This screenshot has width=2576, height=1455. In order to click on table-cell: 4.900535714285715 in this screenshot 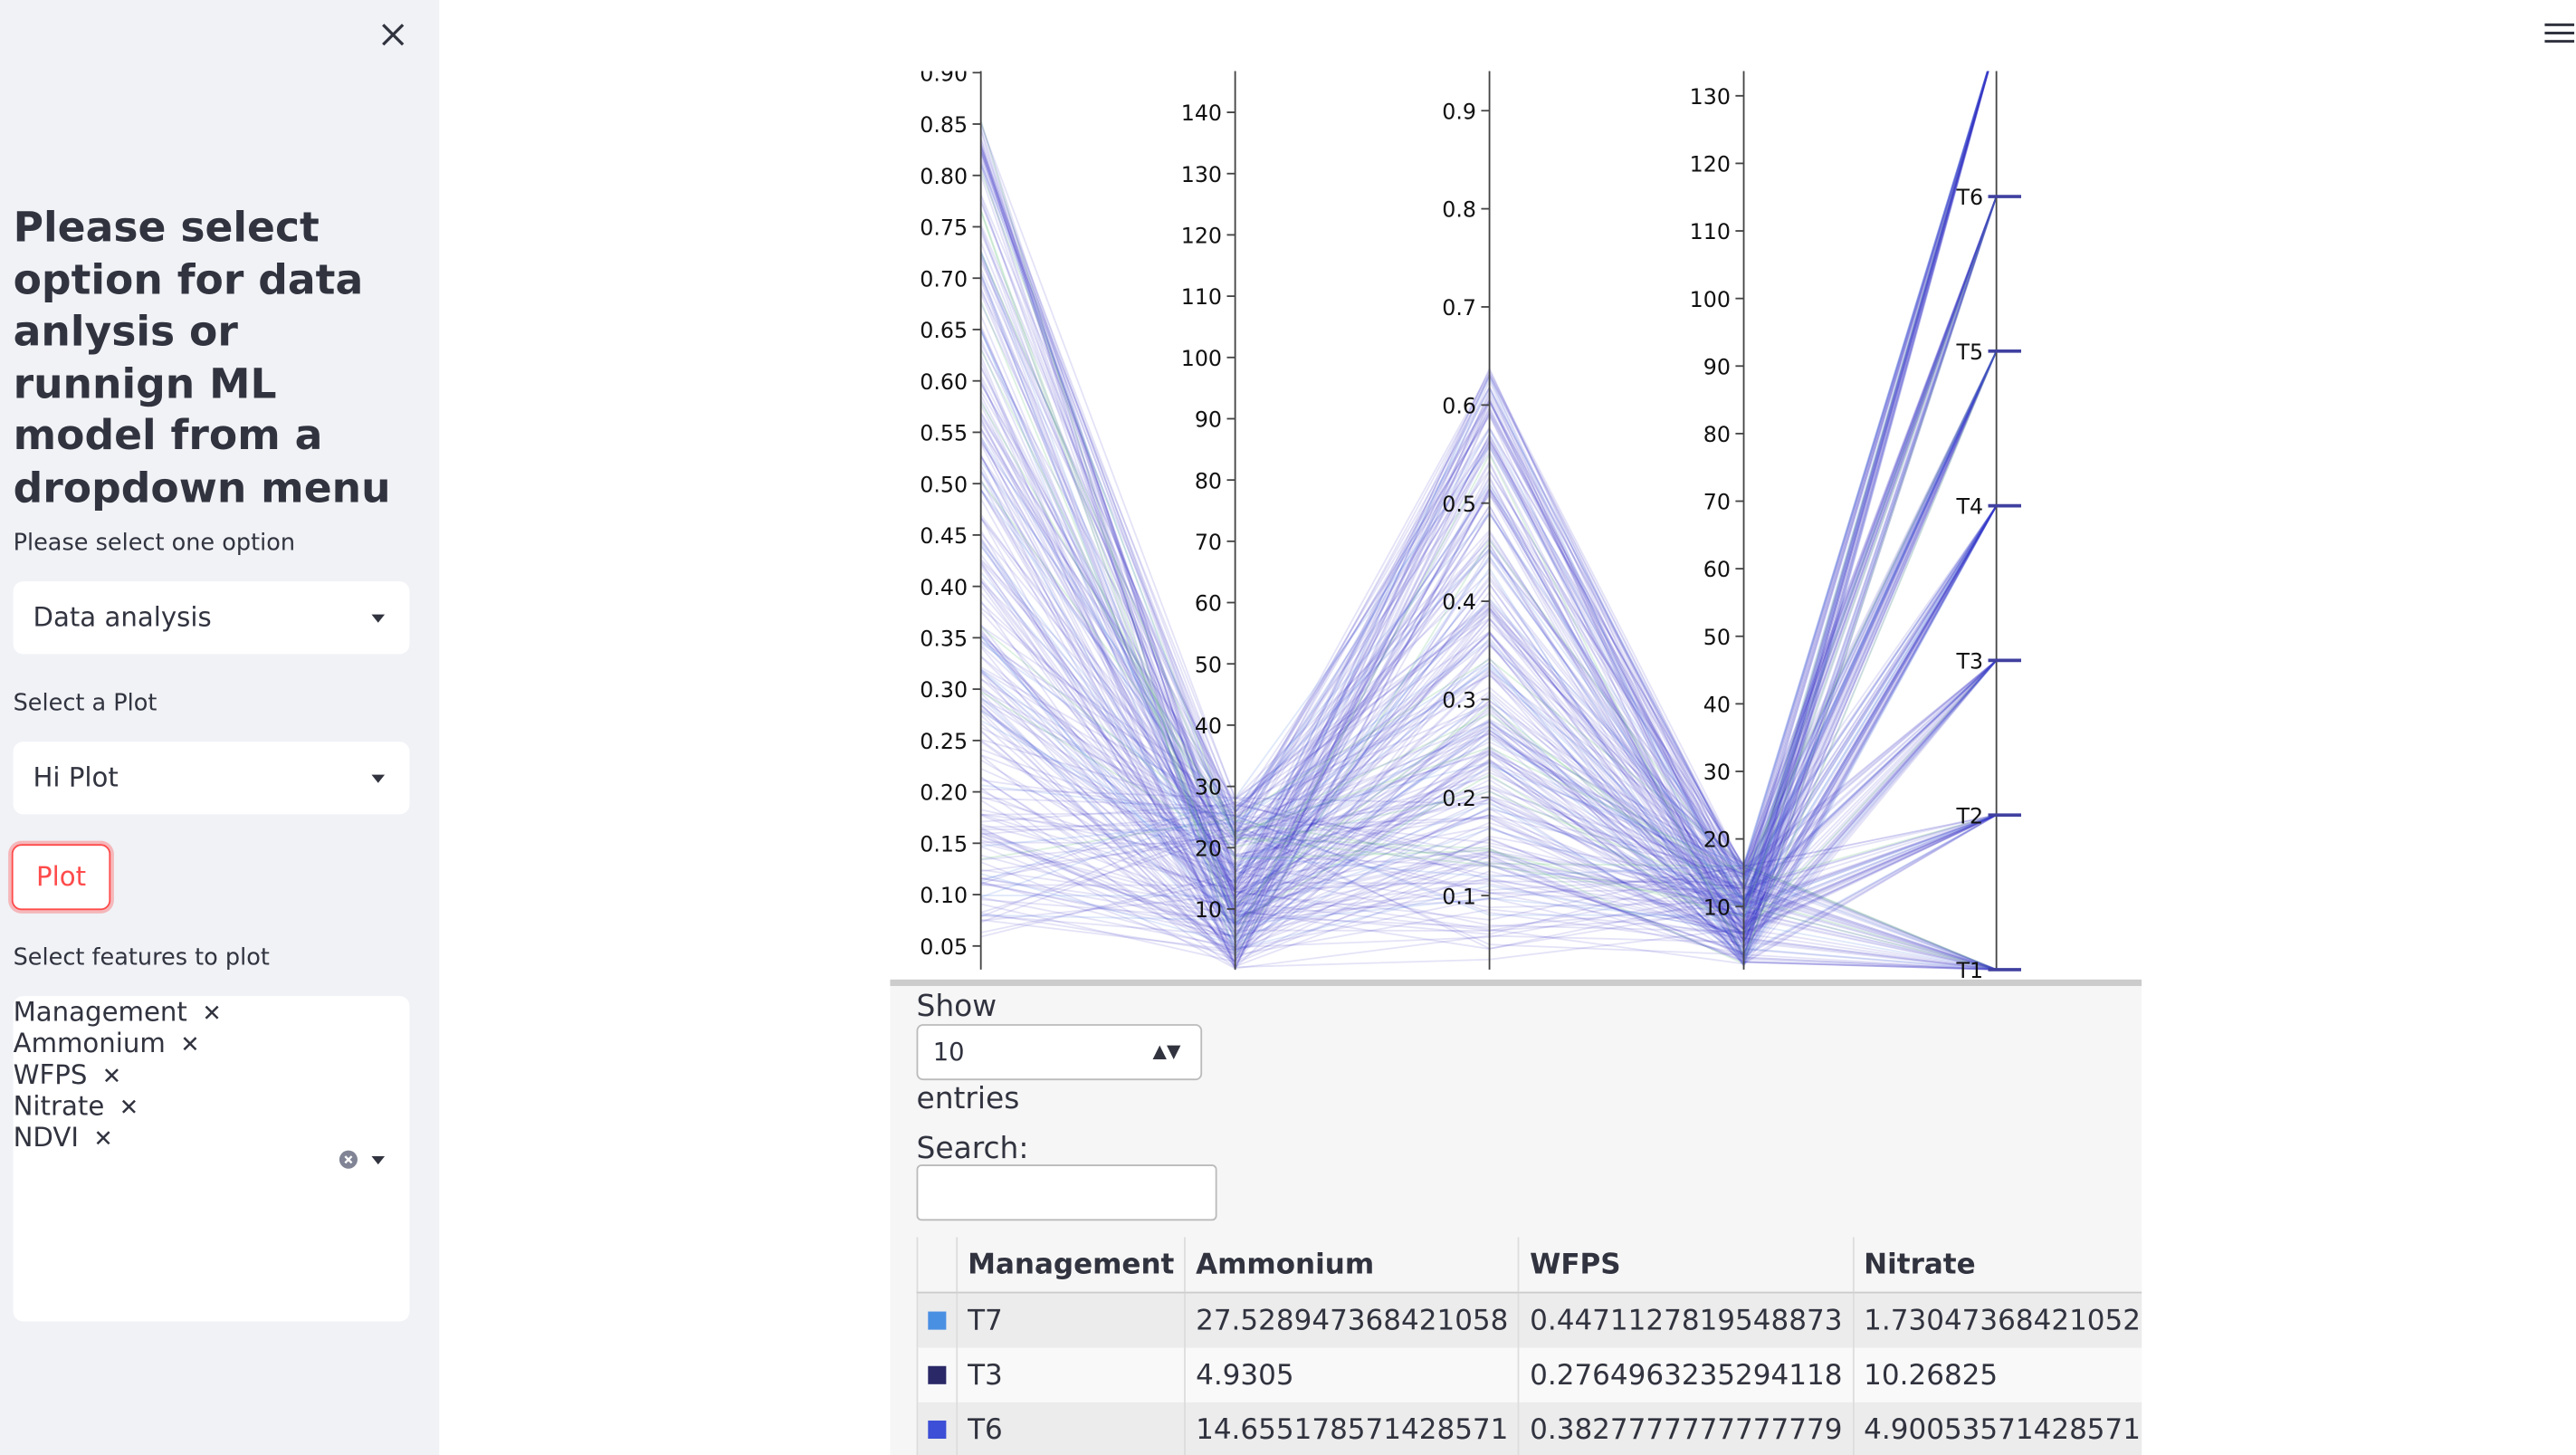, I will do `click(1997, 1428)`.